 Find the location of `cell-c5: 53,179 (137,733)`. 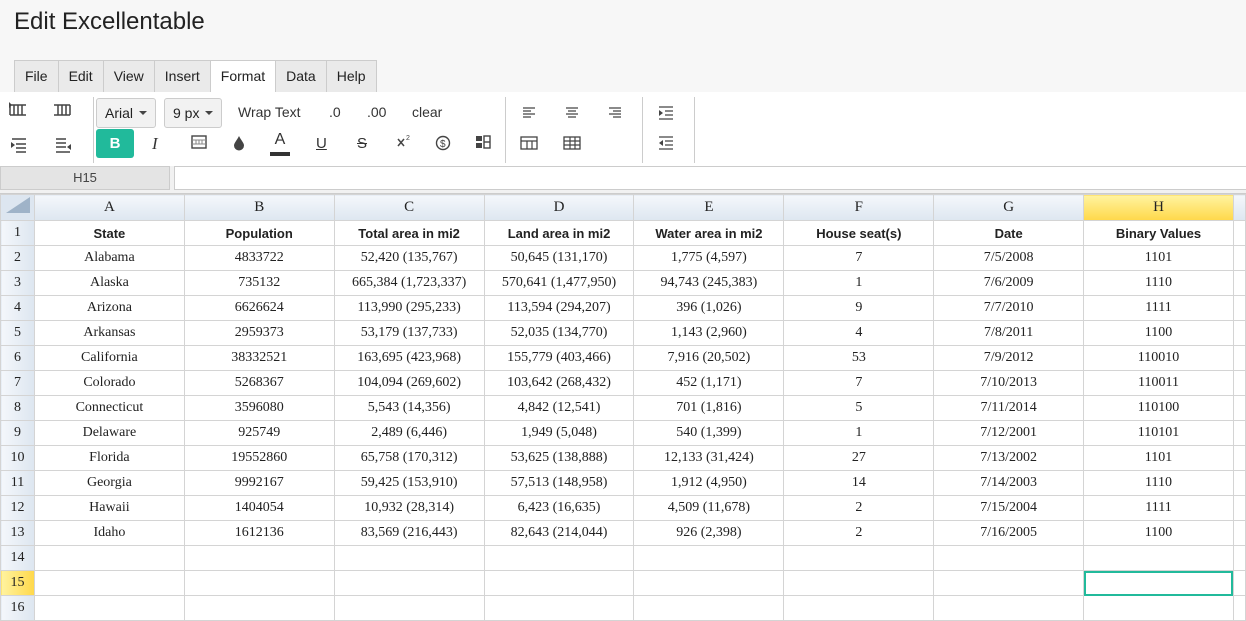

cell-c5: 53,179 (137,733) is located at coordinates (409, 333).